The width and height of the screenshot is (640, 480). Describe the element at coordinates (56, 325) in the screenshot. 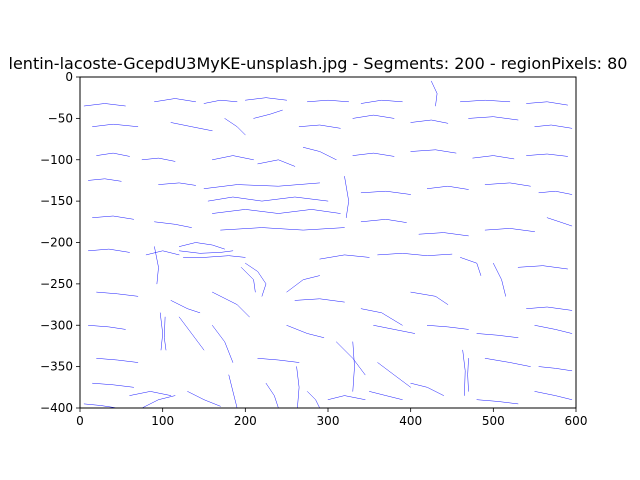

I see `y-tick-label: −300` at that location.